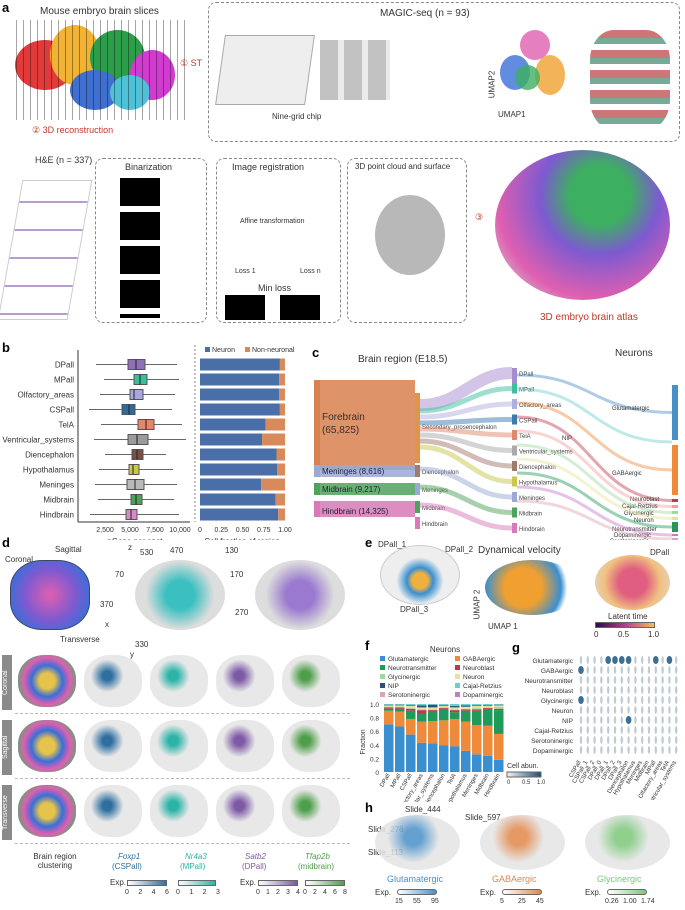  Describe the element at coordinates (105, 530) in the screenshot. I see `x-tick: 2,500` at that location.